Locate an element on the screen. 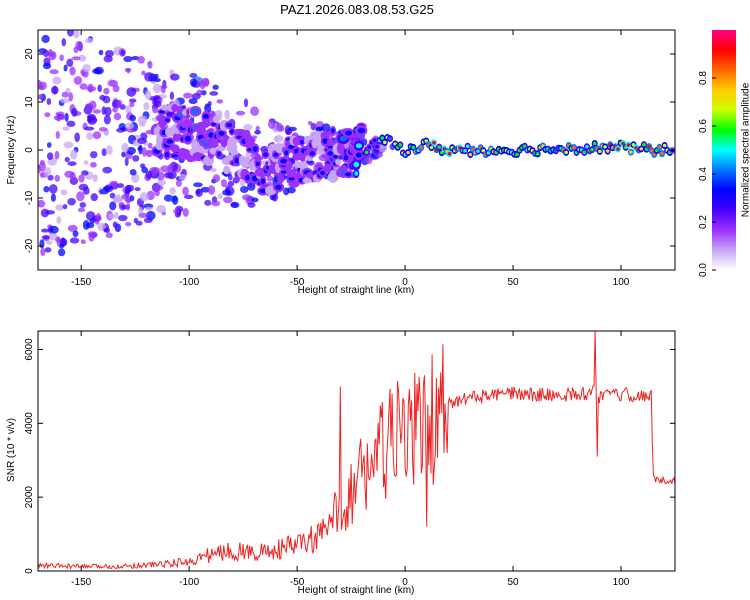 This screenshot has width=750, height=600. x-tick-label: 50 is located at coordinates (513, 282).